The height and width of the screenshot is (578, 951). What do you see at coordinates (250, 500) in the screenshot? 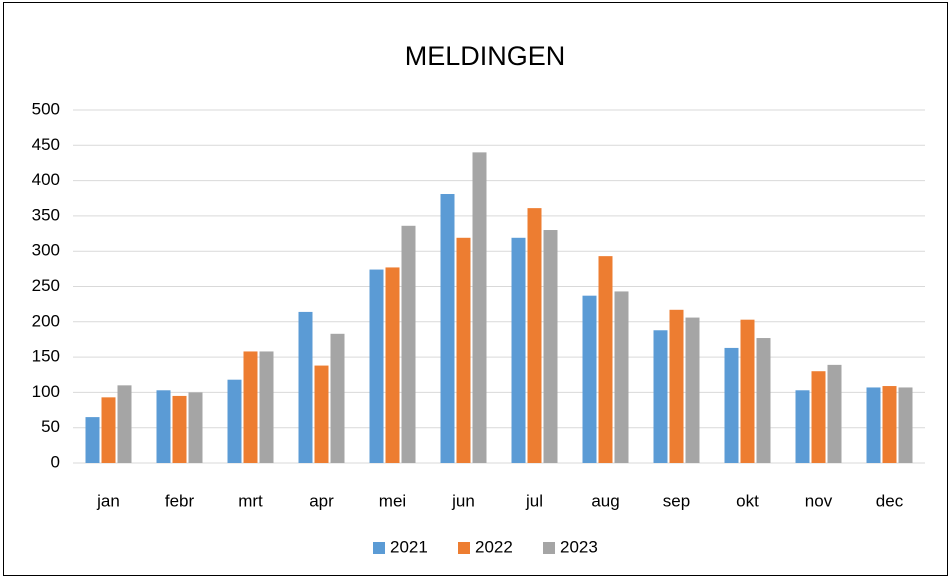
I see `x-tick-label: mrt` at bounding box center [250, 500].